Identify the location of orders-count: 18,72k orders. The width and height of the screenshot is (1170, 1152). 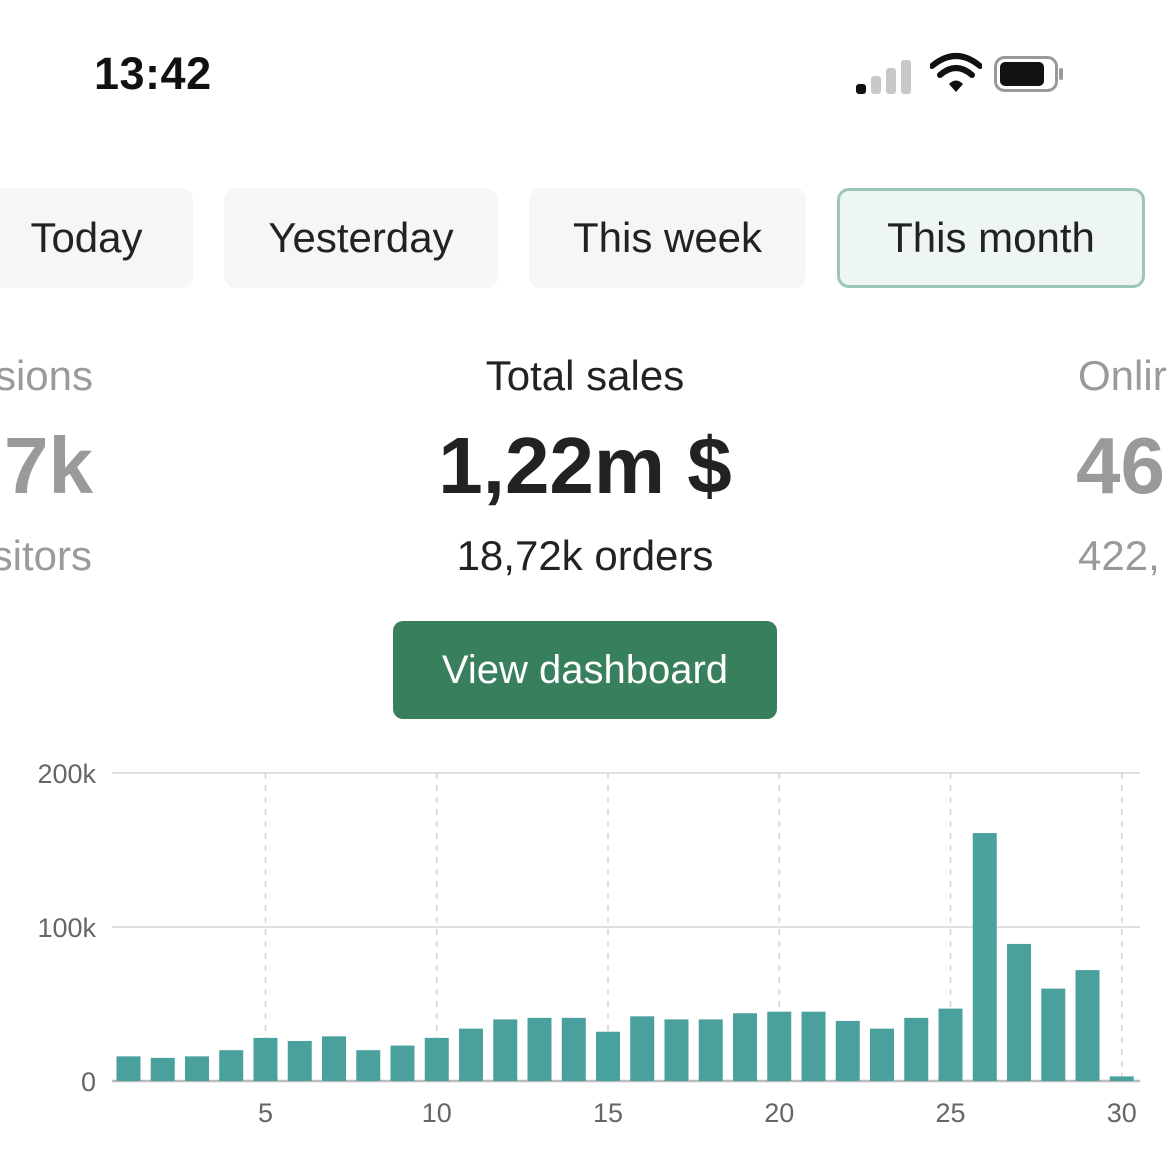
(585, 555).